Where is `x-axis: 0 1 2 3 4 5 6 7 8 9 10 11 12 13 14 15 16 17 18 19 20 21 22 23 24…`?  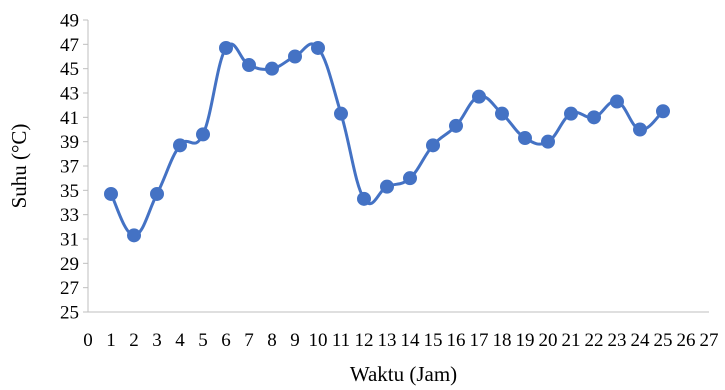
x-axis: 0 1 2 3 4 5 6 7 8 9 10 11 12 13 14 15 16 17 18 19 20 21 22 23 24… is located at coordinates (401, 331).